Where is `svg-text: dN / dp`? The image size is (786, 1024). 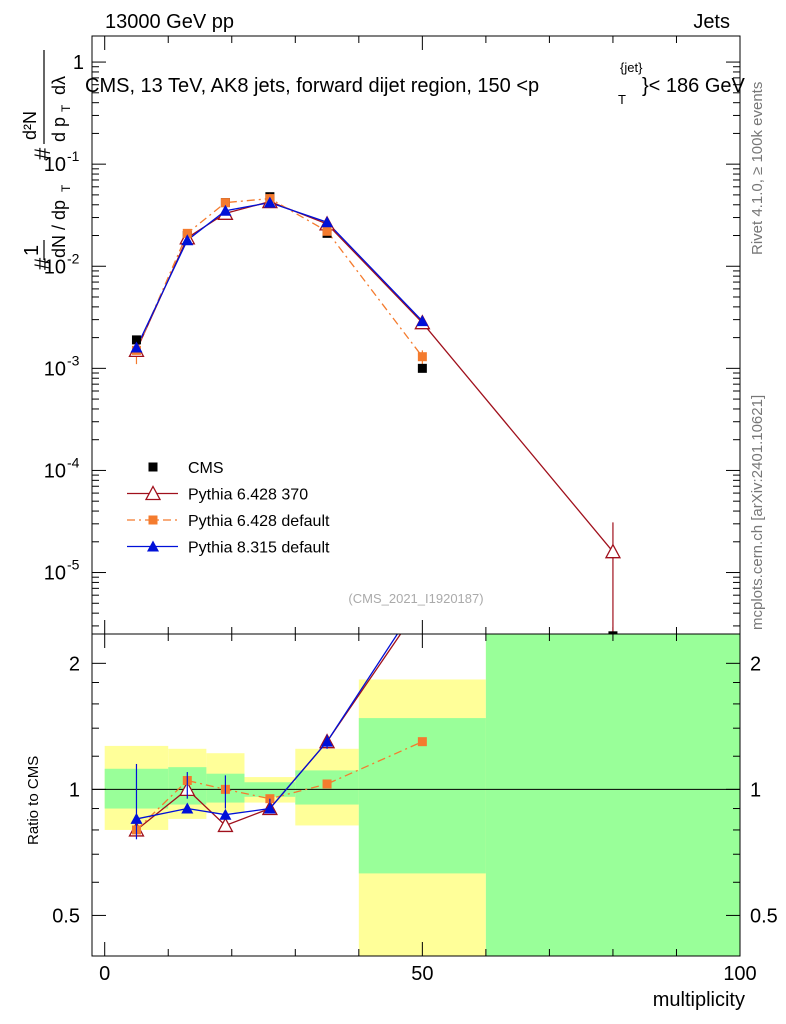
svg-text: dN / dp is located at coordinates (59, 229).